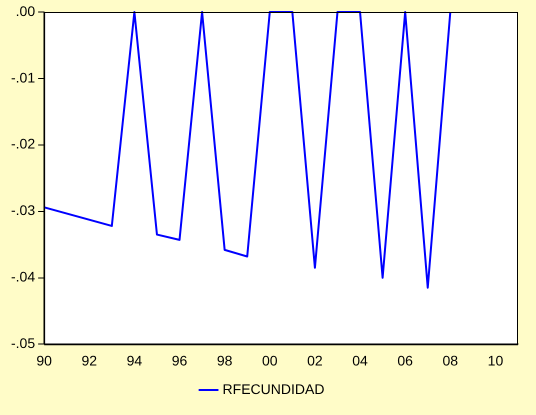  What do you see at coordinates (273, 388) in the screenshot?
I see `legend-label: RFECUNDIDAD` at bounding box center [273, 388].